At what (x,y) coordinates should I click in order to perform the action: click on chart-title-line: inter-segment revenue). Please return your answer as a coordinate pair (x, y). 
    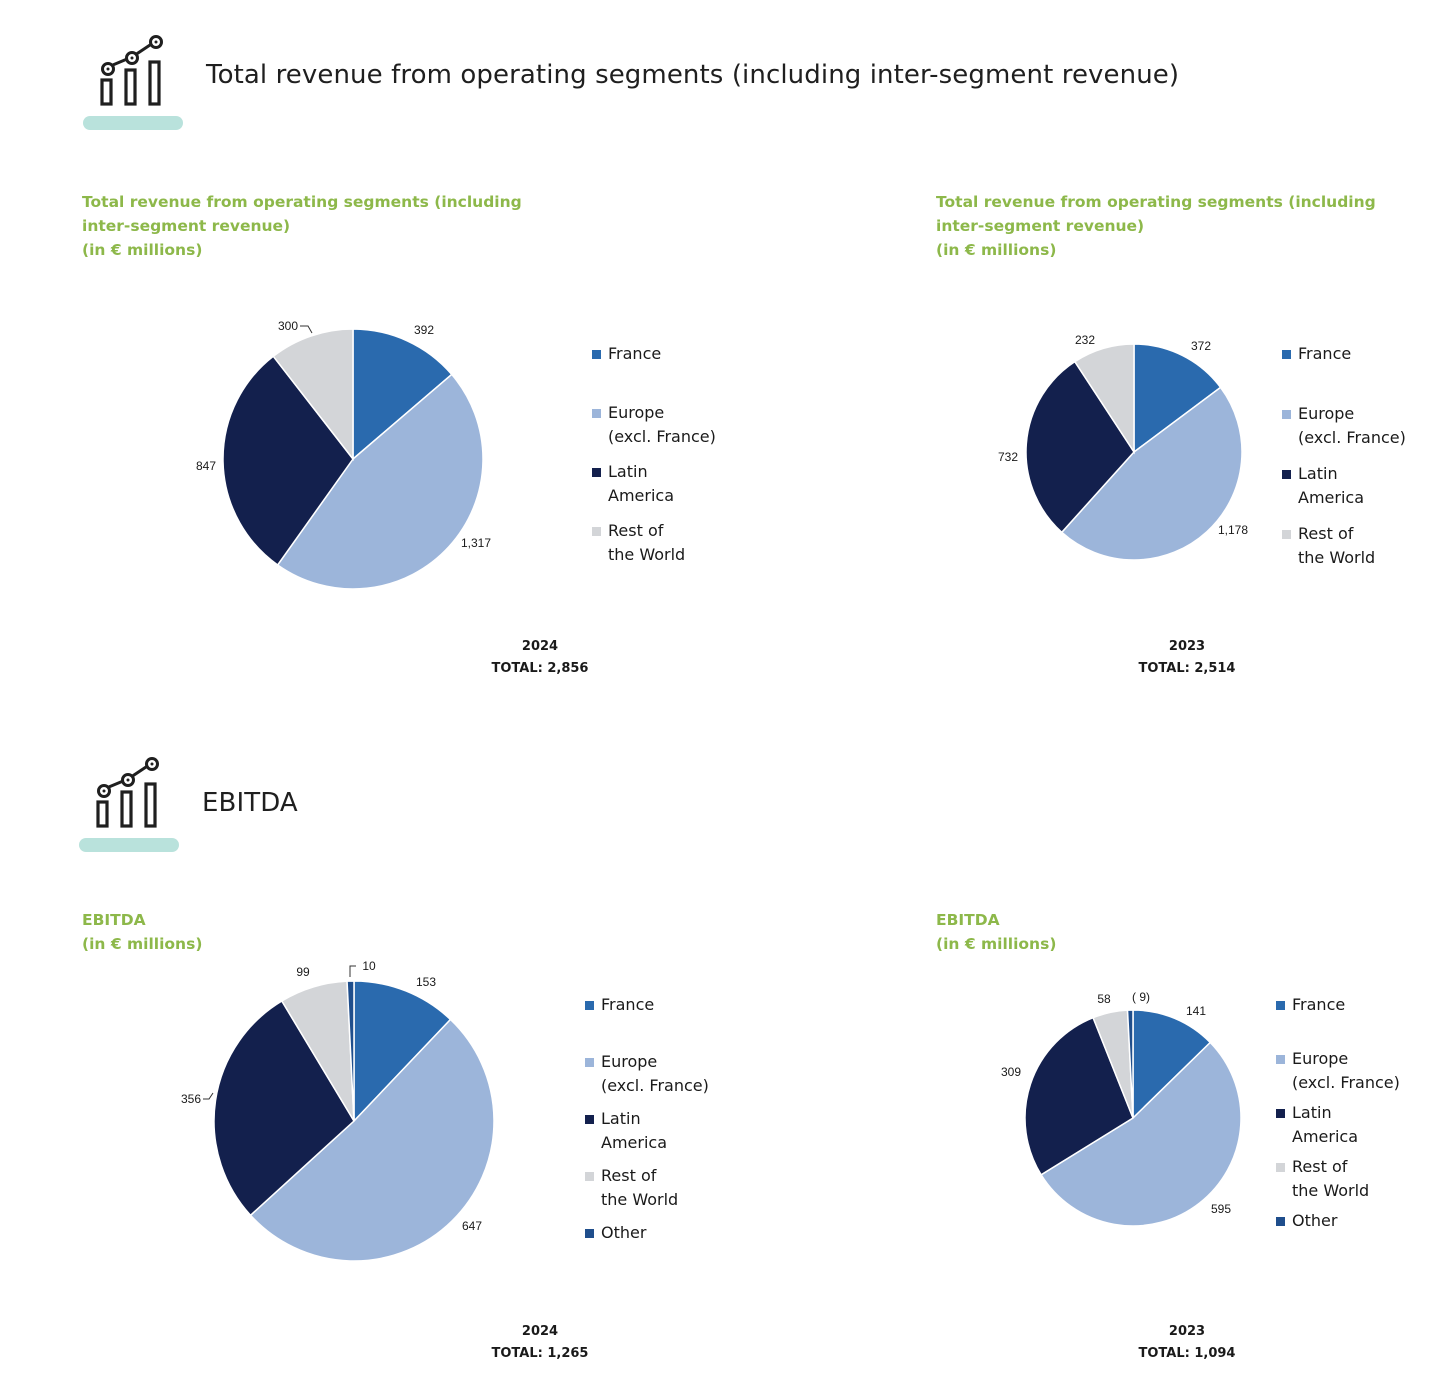
    Looking at the image, I should click on (1040, 226).